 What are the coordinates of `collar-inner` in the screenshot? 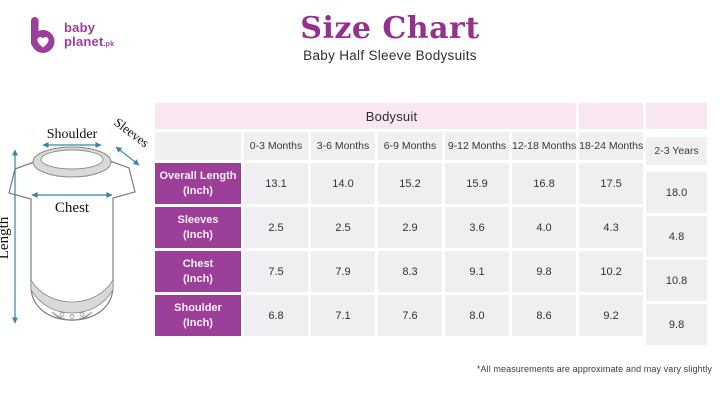 It's located at (72, 159).